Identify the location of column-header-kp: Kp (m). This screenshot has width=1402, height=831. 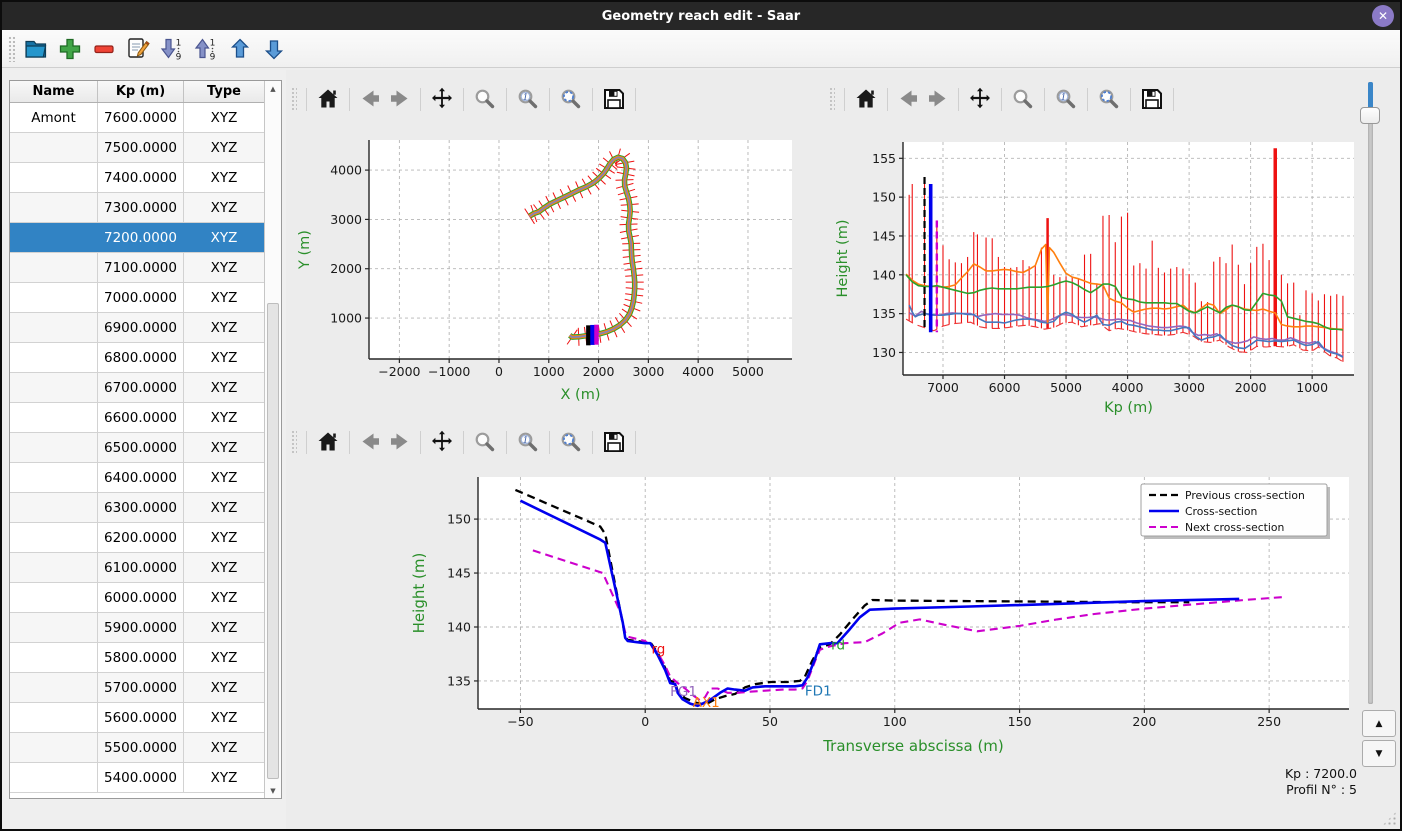
(141, 91).